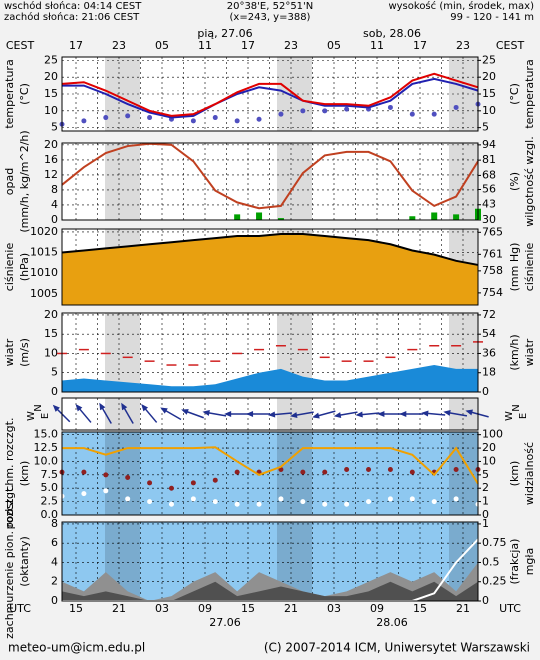 The height and width of the screenshot is (660, 540). What do you see at coordinates (491, 561) in the screenshot?
I see `y2-tick-label: 0.5` at bounding box center [491, 561].